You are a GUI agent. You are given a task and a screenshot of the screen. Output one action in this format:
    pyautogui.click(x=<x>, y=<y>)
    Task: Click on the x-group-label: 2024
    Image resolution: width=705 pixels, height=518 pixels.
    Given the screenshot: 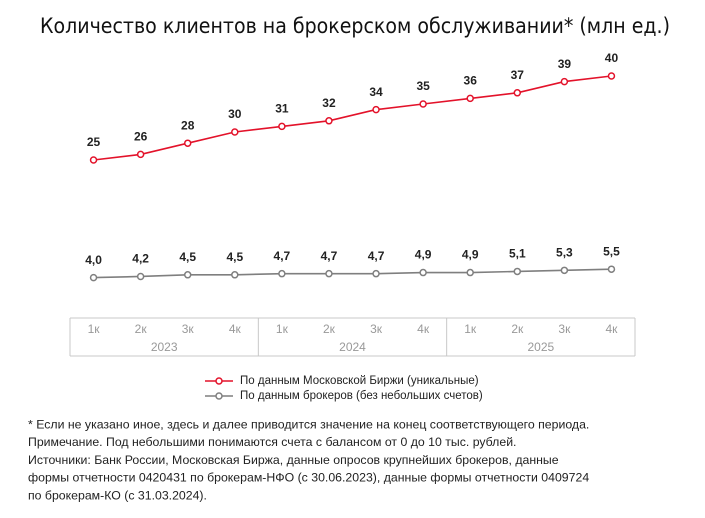 What is the action you would take?
    pyautogui.click(x=352, y=347)
    